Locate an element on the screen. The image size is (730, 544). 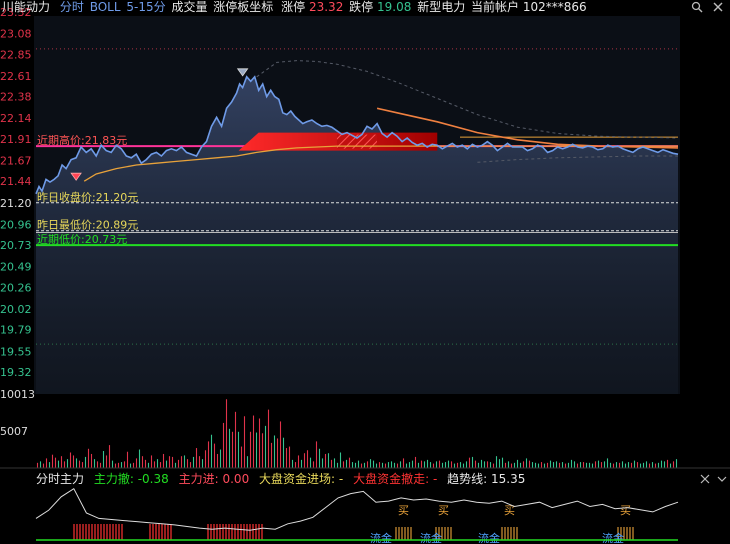
avg-price-line is located at coordinates (380, 163).